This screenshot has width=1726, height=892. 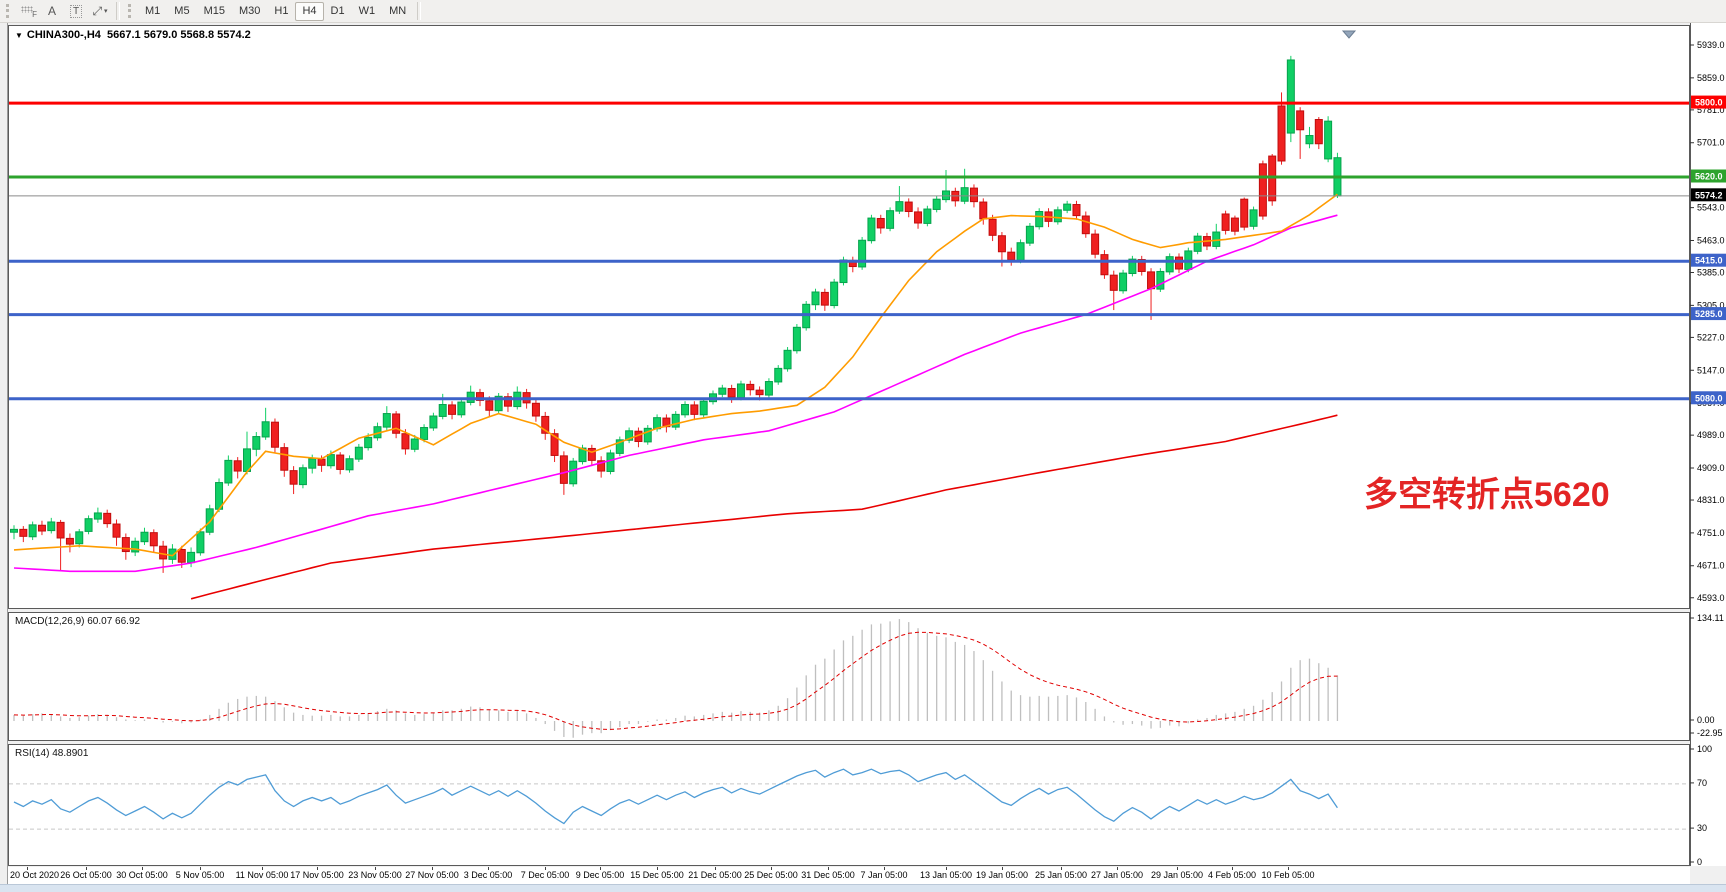 I want to click on toolbar-separator, so click(x=419, y=11).